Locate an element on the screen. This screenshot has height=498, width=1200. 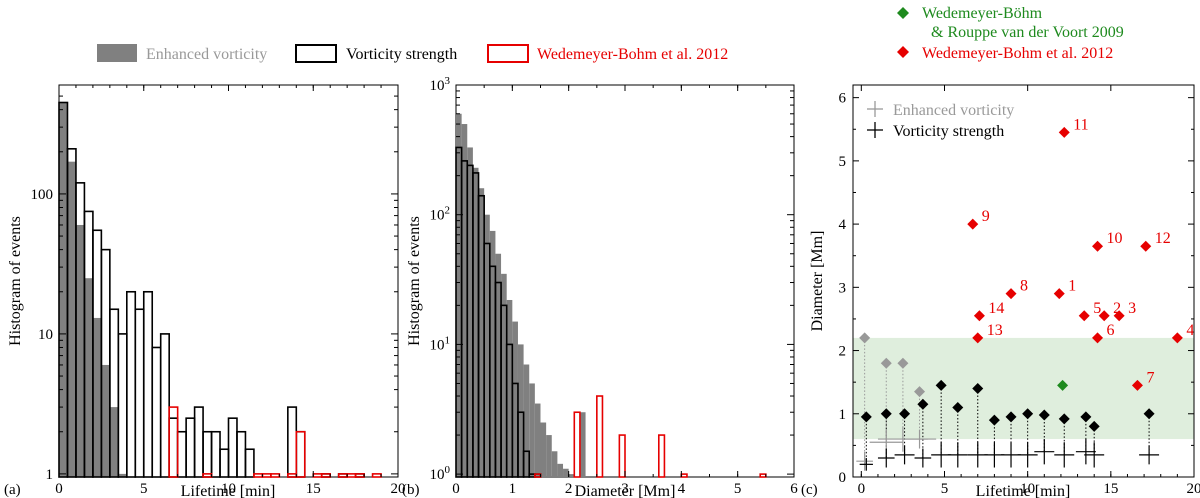
red-point-label: 2 is located at coordinates (1117, 308).